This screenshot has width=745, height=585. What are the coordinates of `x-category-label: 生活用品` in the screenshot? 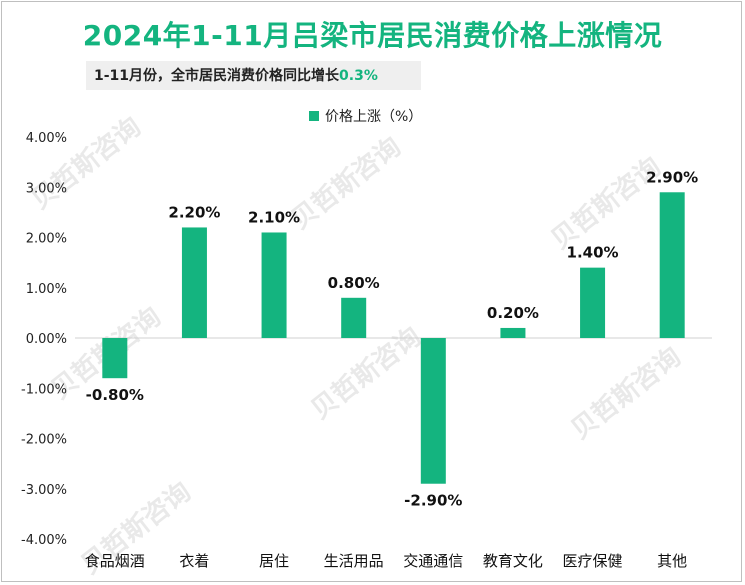 It's located at (354, 561).